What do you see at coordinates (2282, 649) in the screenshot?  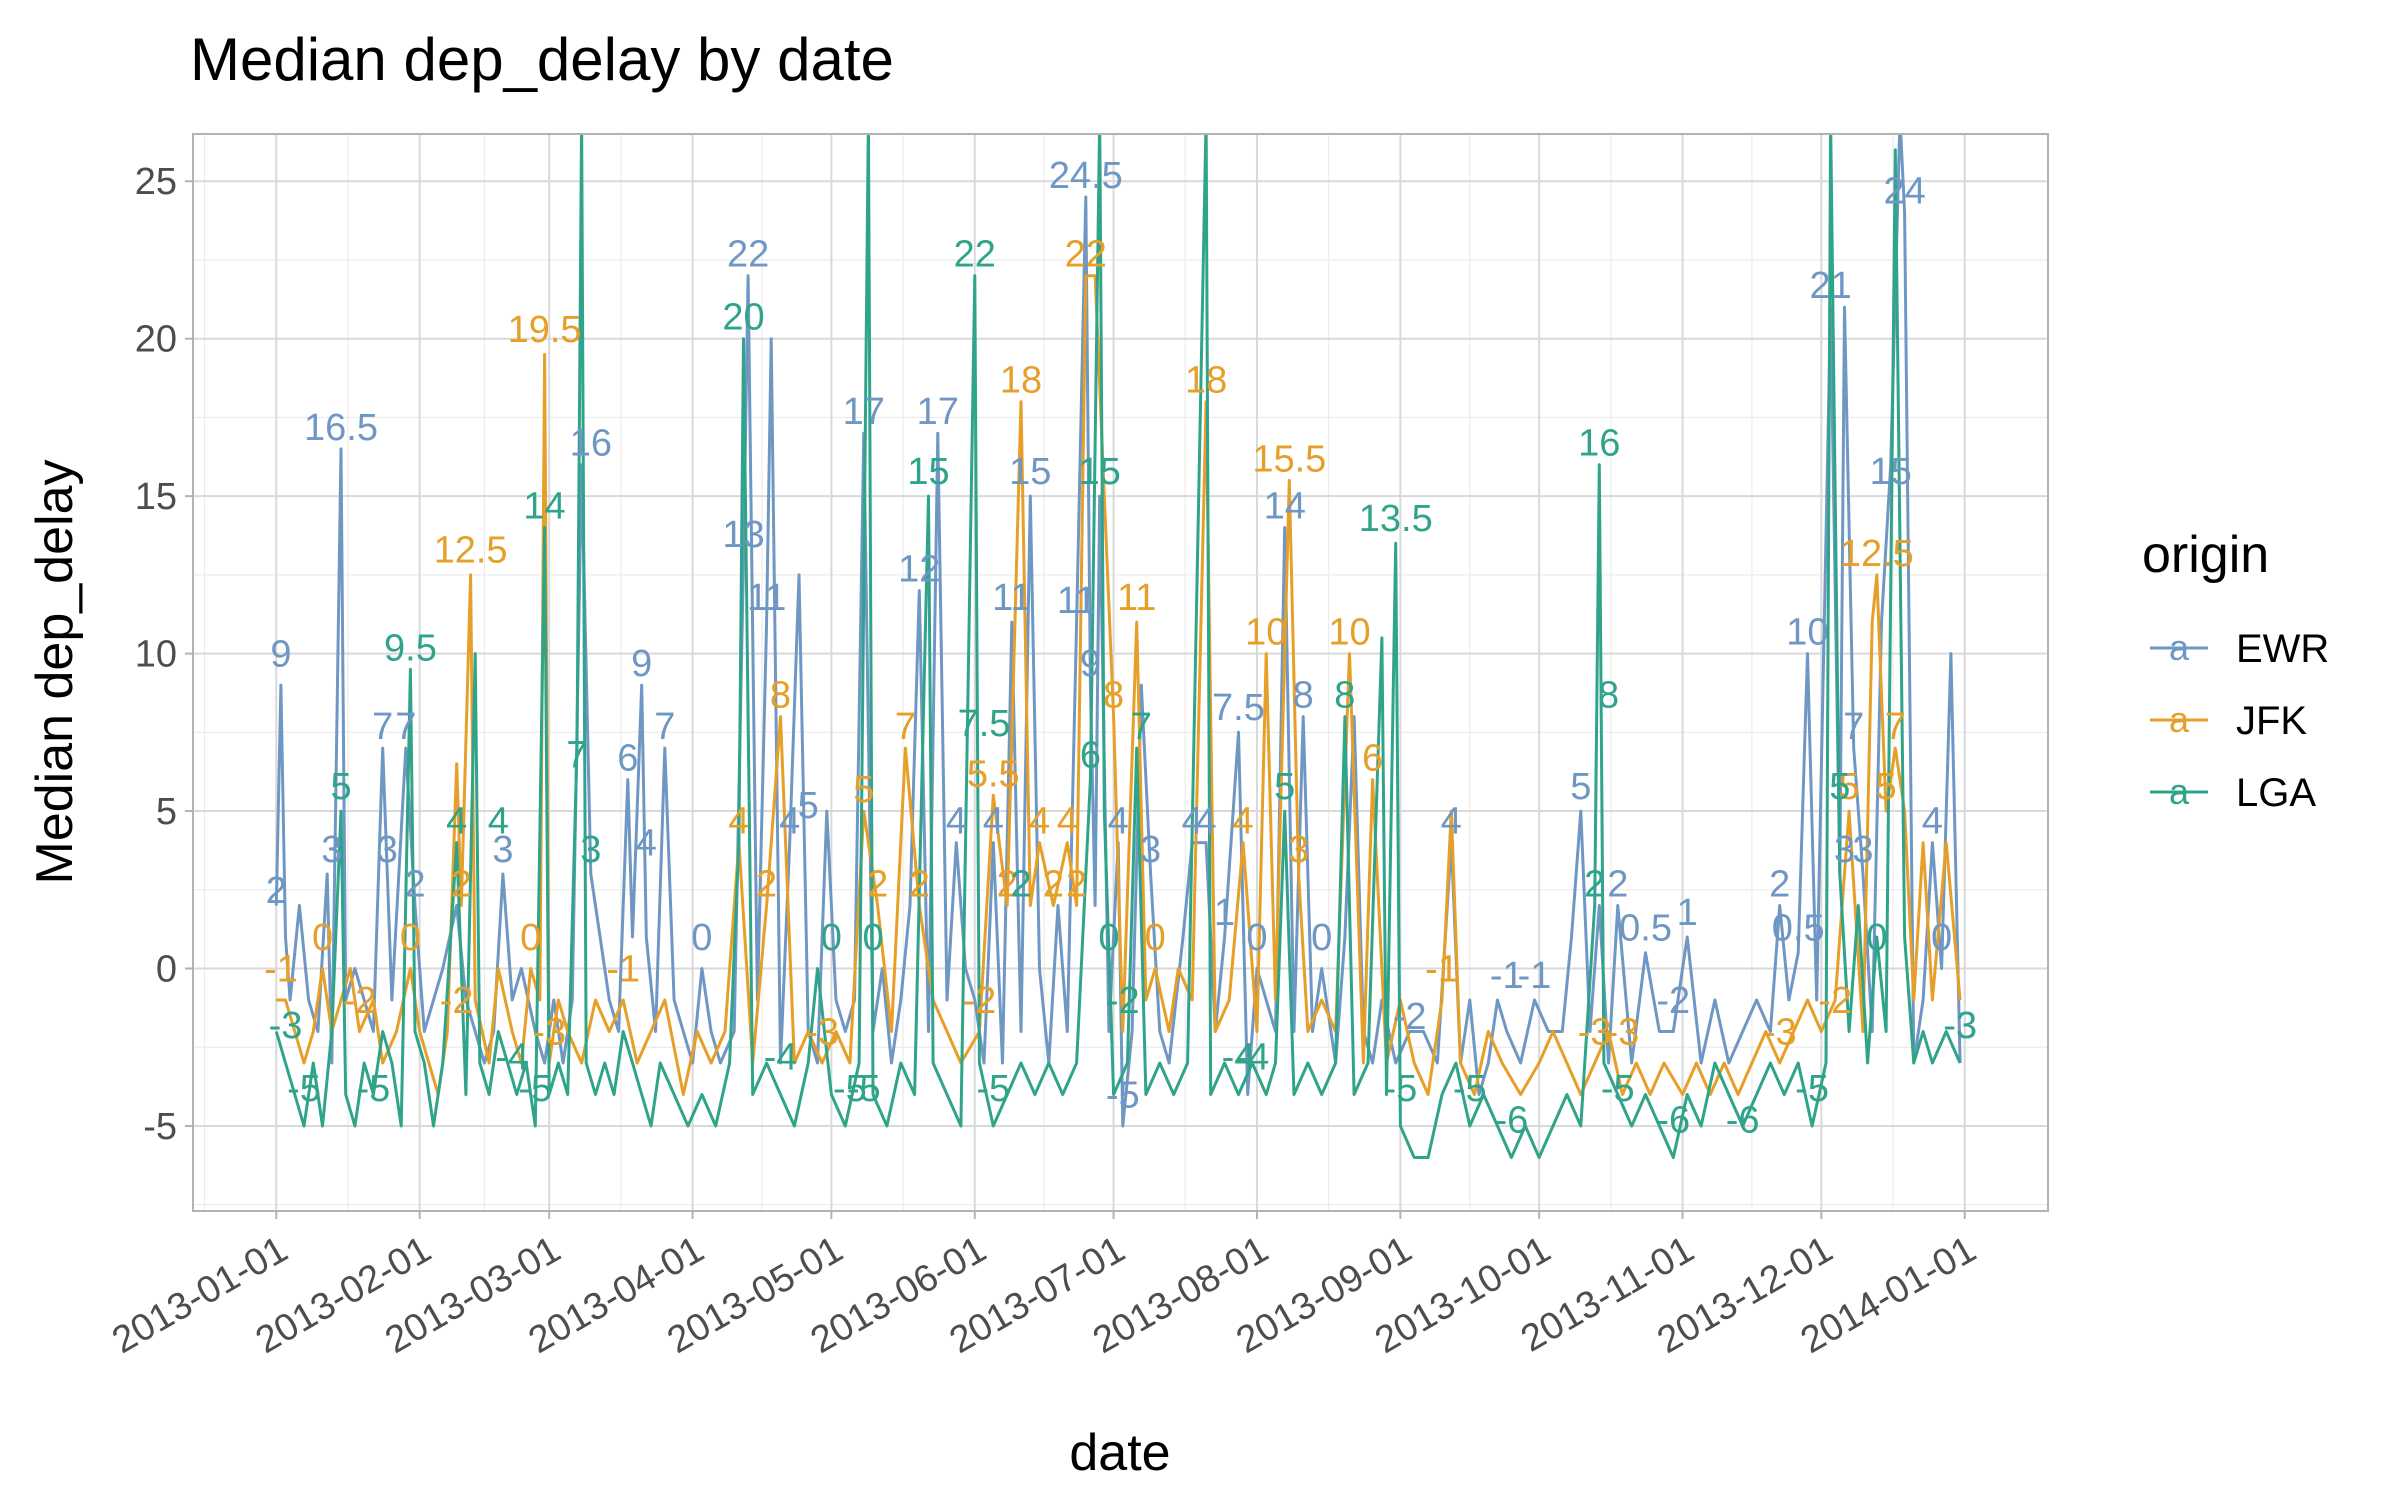 I see `legend-label-ewr: EWR` at bounding box center [2282, 649].